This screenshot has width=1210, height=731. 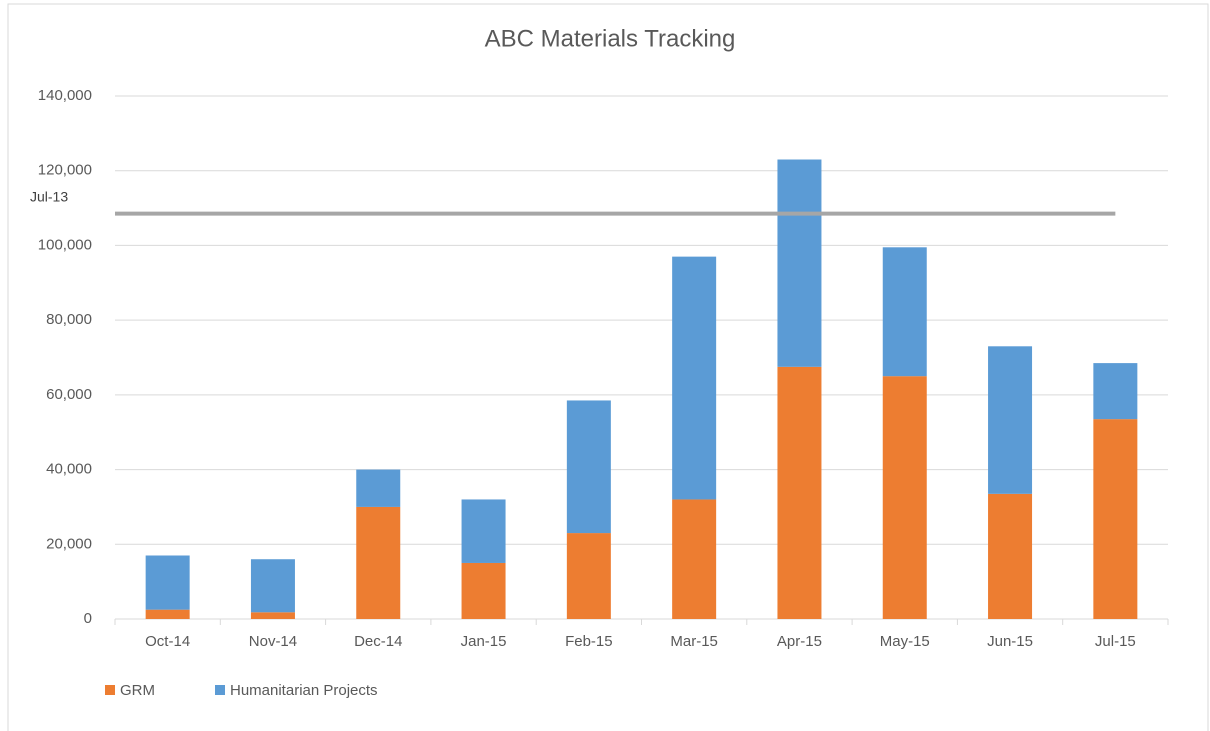 I want to click on y-tick-label: 120,000, so click(x=65, y=170).